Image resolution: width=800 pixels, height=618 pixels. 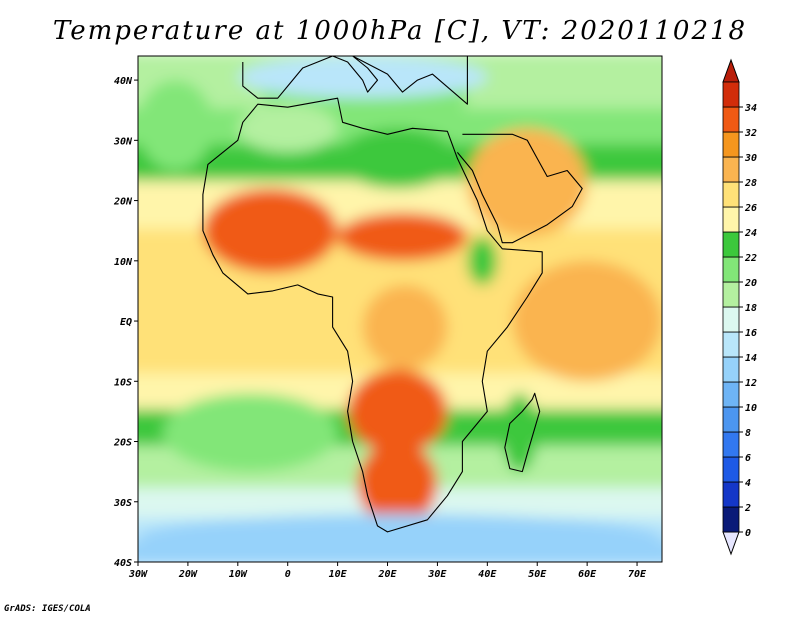 I want to click on lat-tick-label: 20N, so click(x=123, y=202).